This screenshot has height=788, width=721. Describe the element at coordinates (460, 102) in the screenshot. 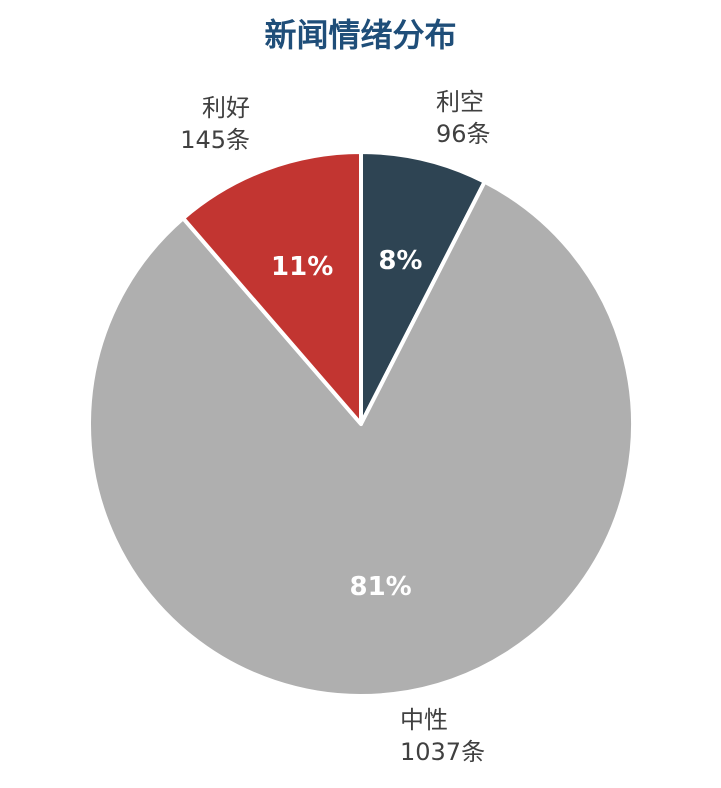

I see `slice-name: 利空` at that location.